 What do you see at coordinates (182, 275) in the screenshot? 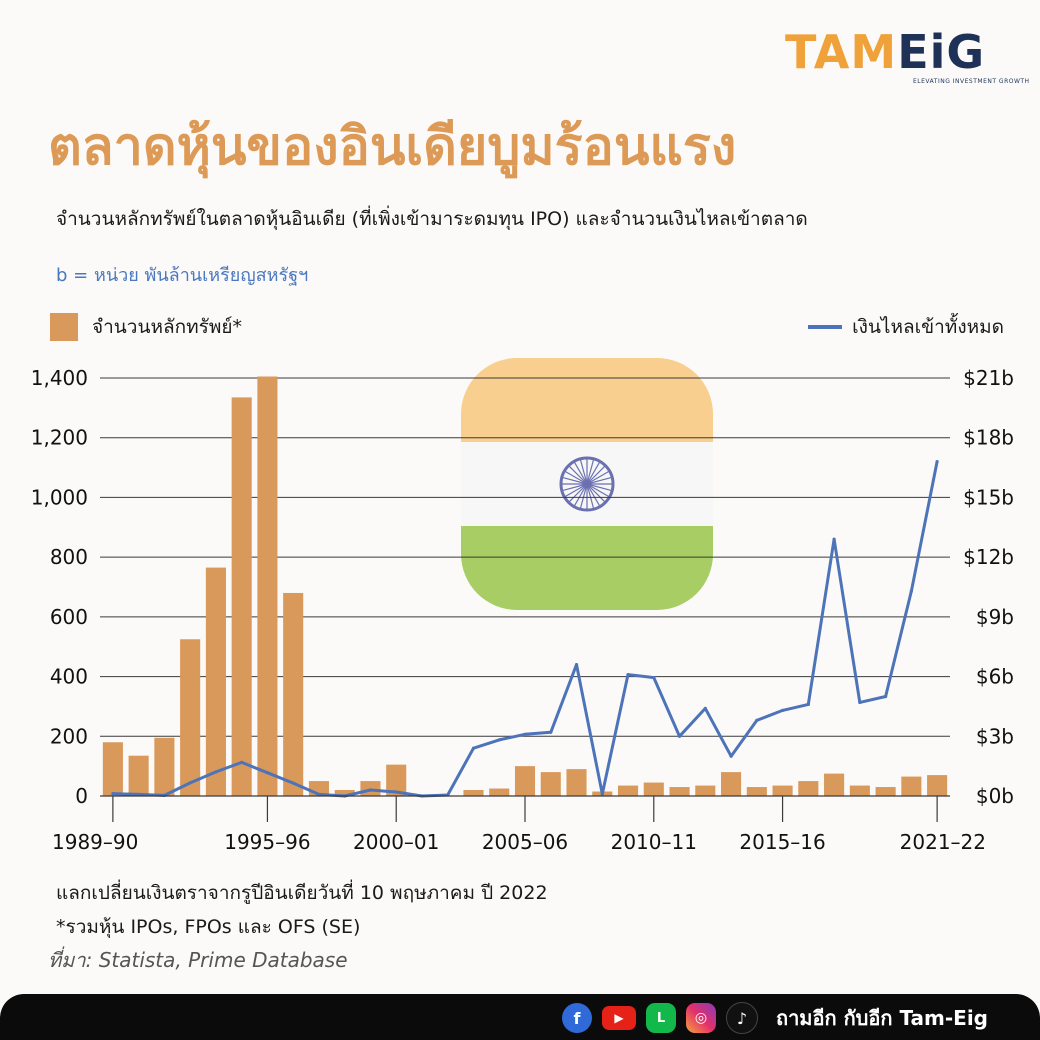
I see `unit-note: b = หน่วย พันล้านเหรียญสหรัฐฯ` at bounding box center [182, 275].